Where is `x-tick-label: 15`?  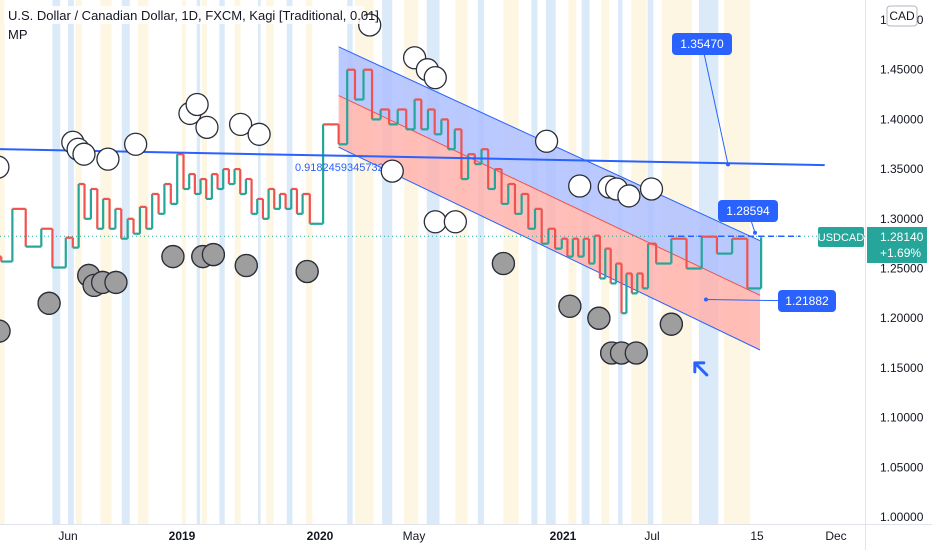 x-tick-label: 15 is located at coordinates (757, 536).